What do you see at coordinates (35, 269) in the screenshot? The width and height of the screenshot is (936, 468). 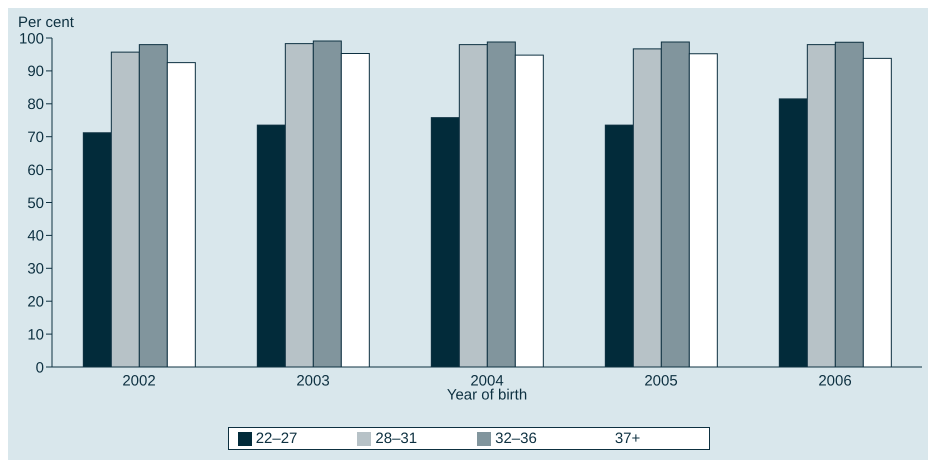 I see `y-tick-label: 30` at bounding box center [35, 269].